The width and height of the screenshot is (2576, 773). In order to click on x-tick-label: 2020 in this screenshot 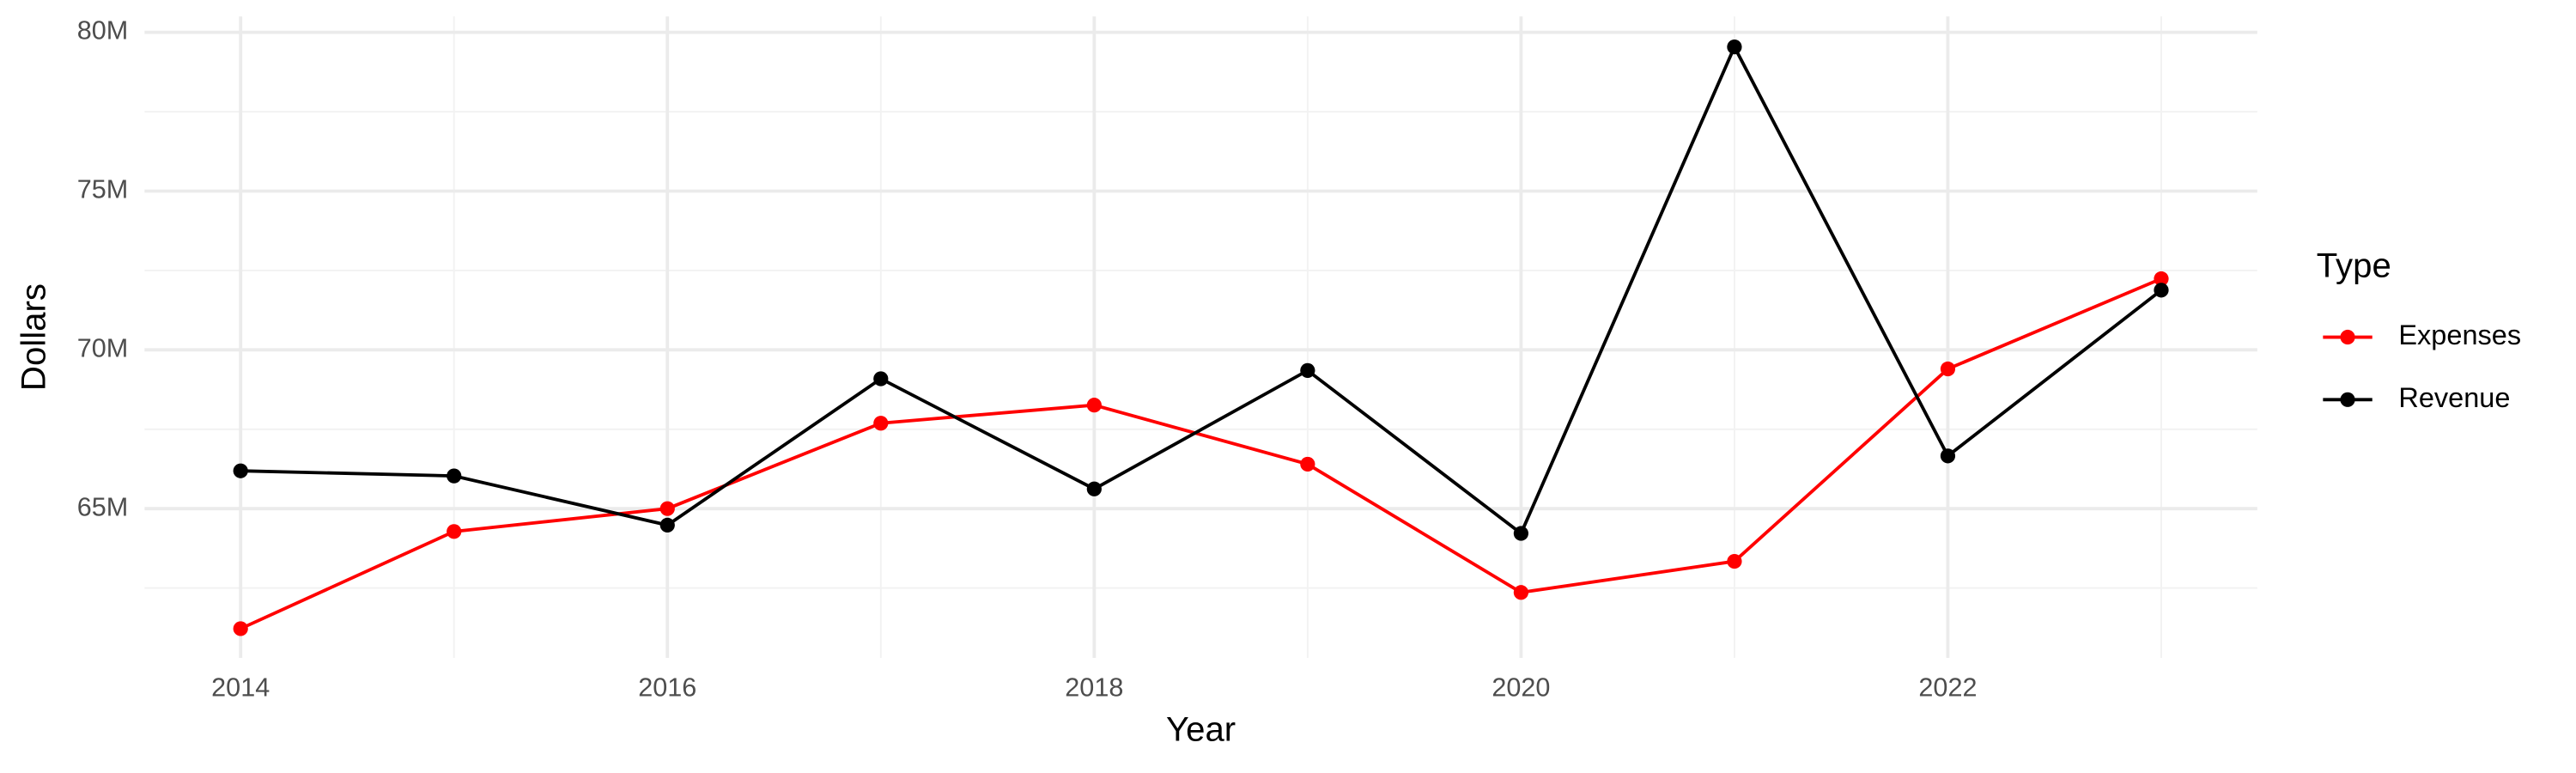, I will do `click(1521, 687)`.